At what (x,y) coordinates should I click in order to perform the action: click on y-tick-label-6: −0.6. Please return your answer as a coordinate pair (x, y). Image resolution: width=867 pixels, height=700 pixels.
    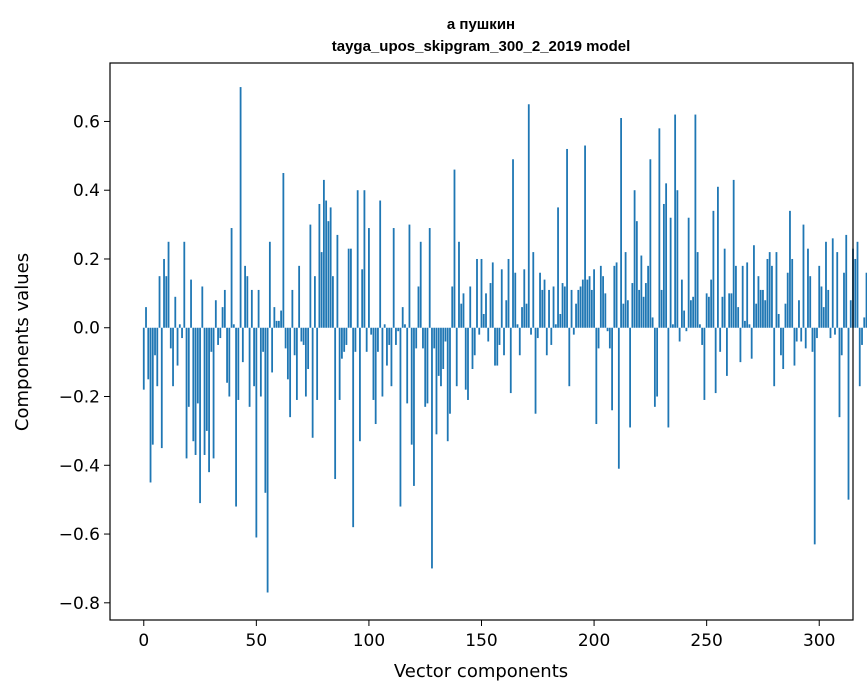
    Looking at the image, I should click on (79, 535).